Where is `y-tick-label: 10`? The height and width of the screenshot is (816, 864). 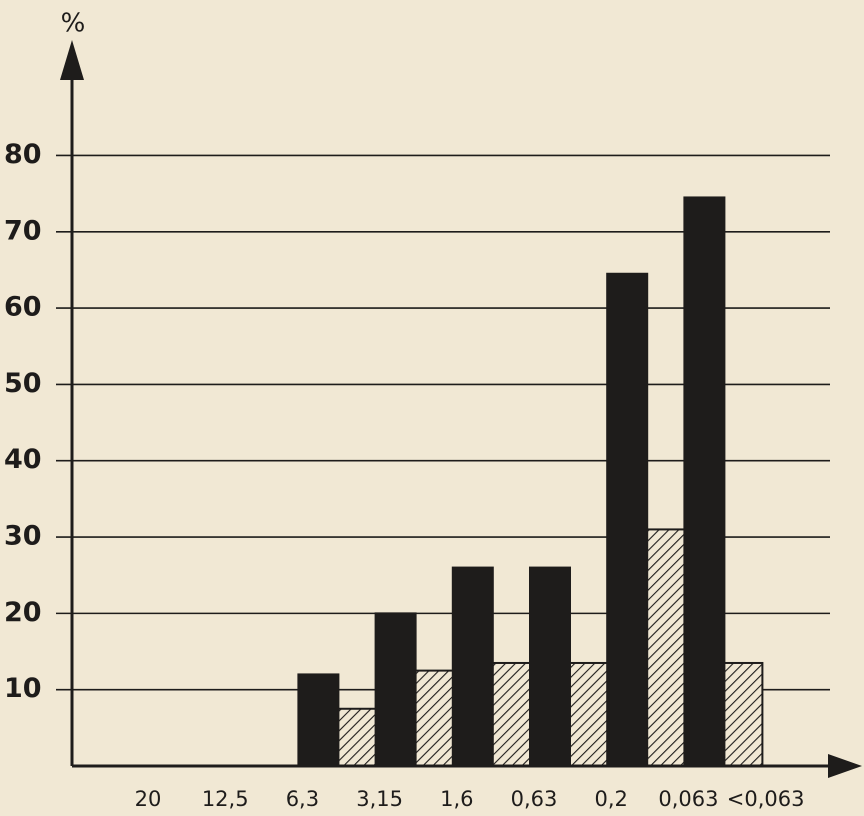
y-tick-label: 10 is located at coordinates (23, 688).